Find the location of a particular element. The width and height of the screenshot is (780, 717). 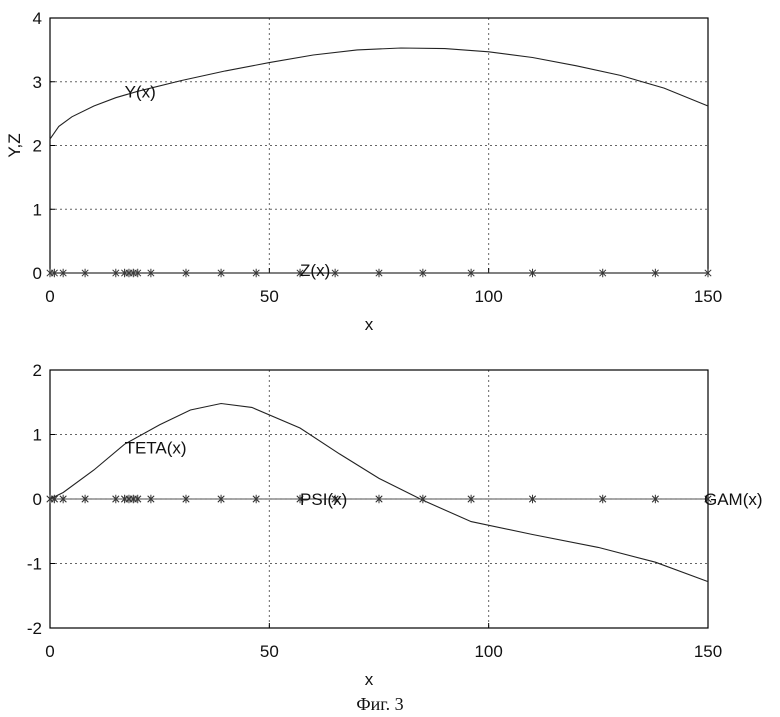

bottom-annotation-2: GAM(x) is located at coordinates (733, 499).